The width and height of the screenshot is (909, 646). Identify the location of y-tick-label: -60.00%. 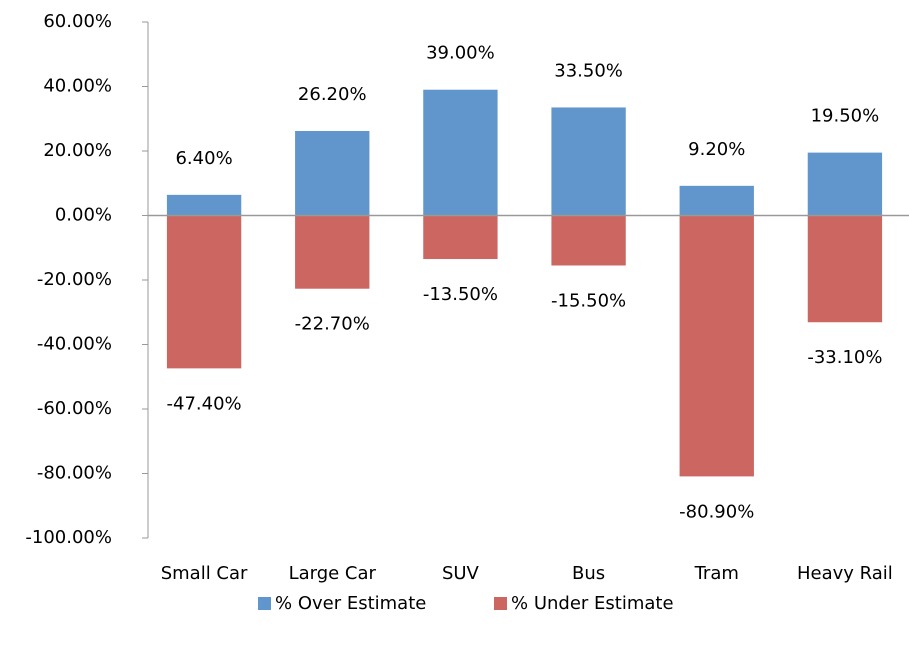
(74, 408).